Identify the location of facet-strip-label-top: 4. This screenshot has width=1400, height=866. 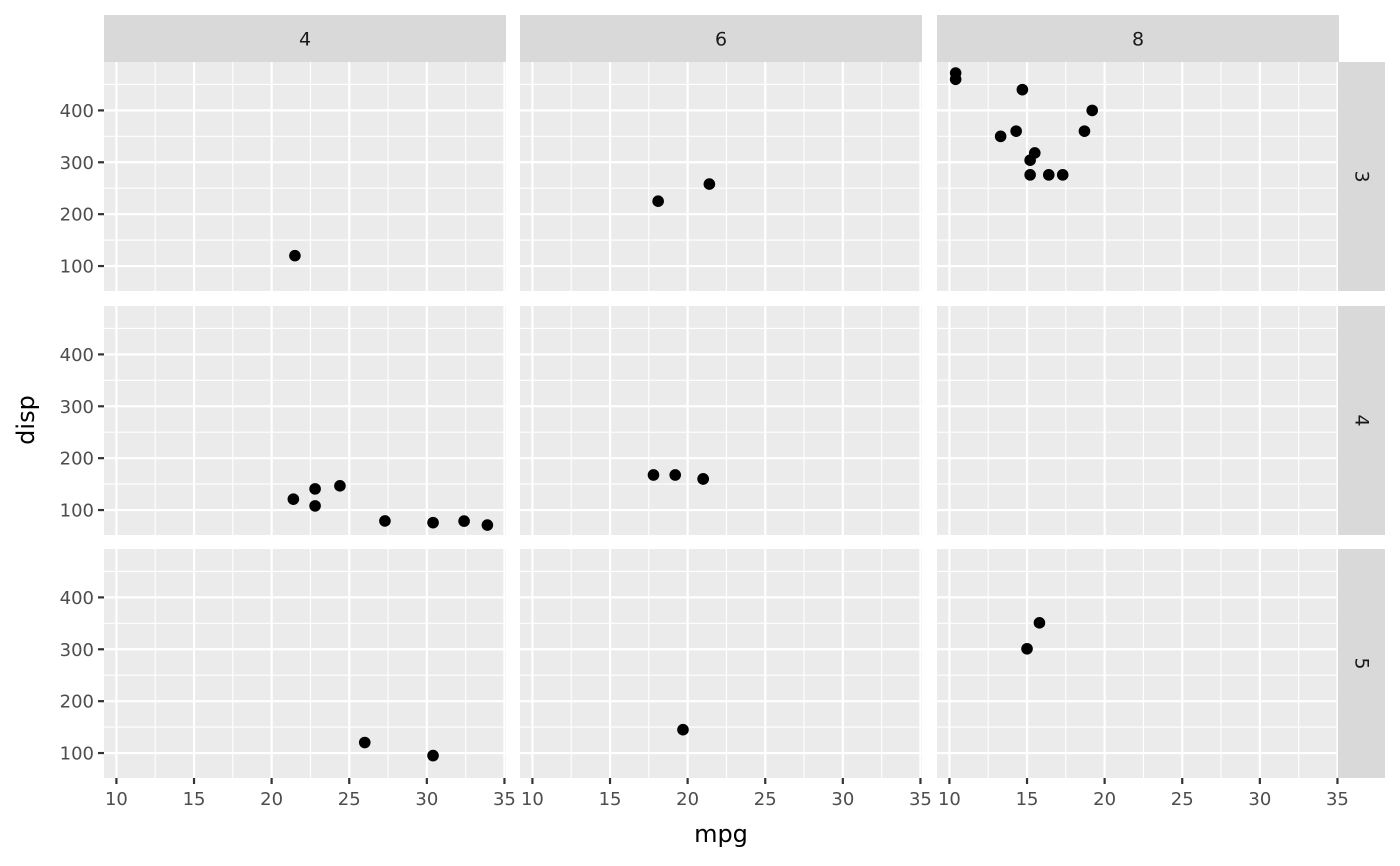
(305, 40).